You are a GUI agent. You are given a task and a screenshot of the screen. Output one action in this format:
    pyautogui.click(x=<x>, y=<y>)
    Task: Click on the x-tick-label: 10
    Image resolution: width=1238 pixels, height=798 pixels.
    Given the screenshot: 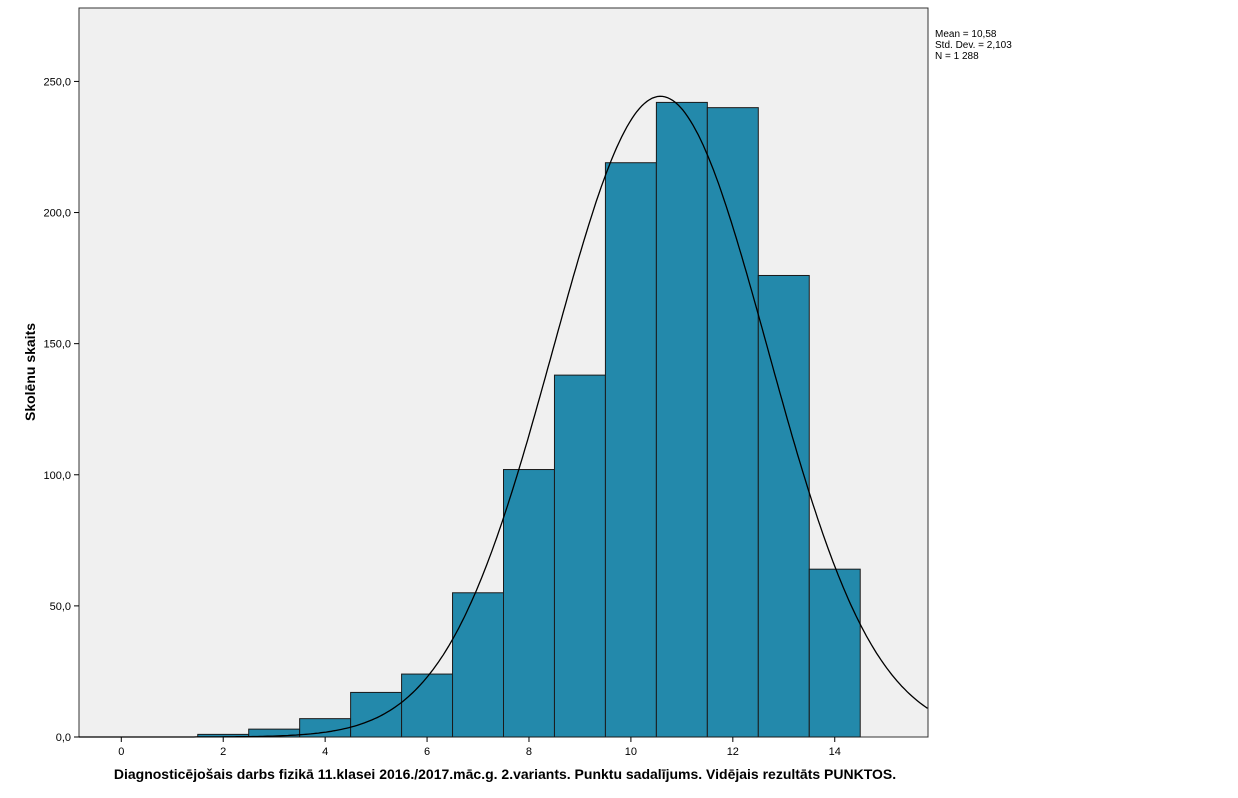 What is the action you would take?
    pyautogui.click(x=631, y=752)
    